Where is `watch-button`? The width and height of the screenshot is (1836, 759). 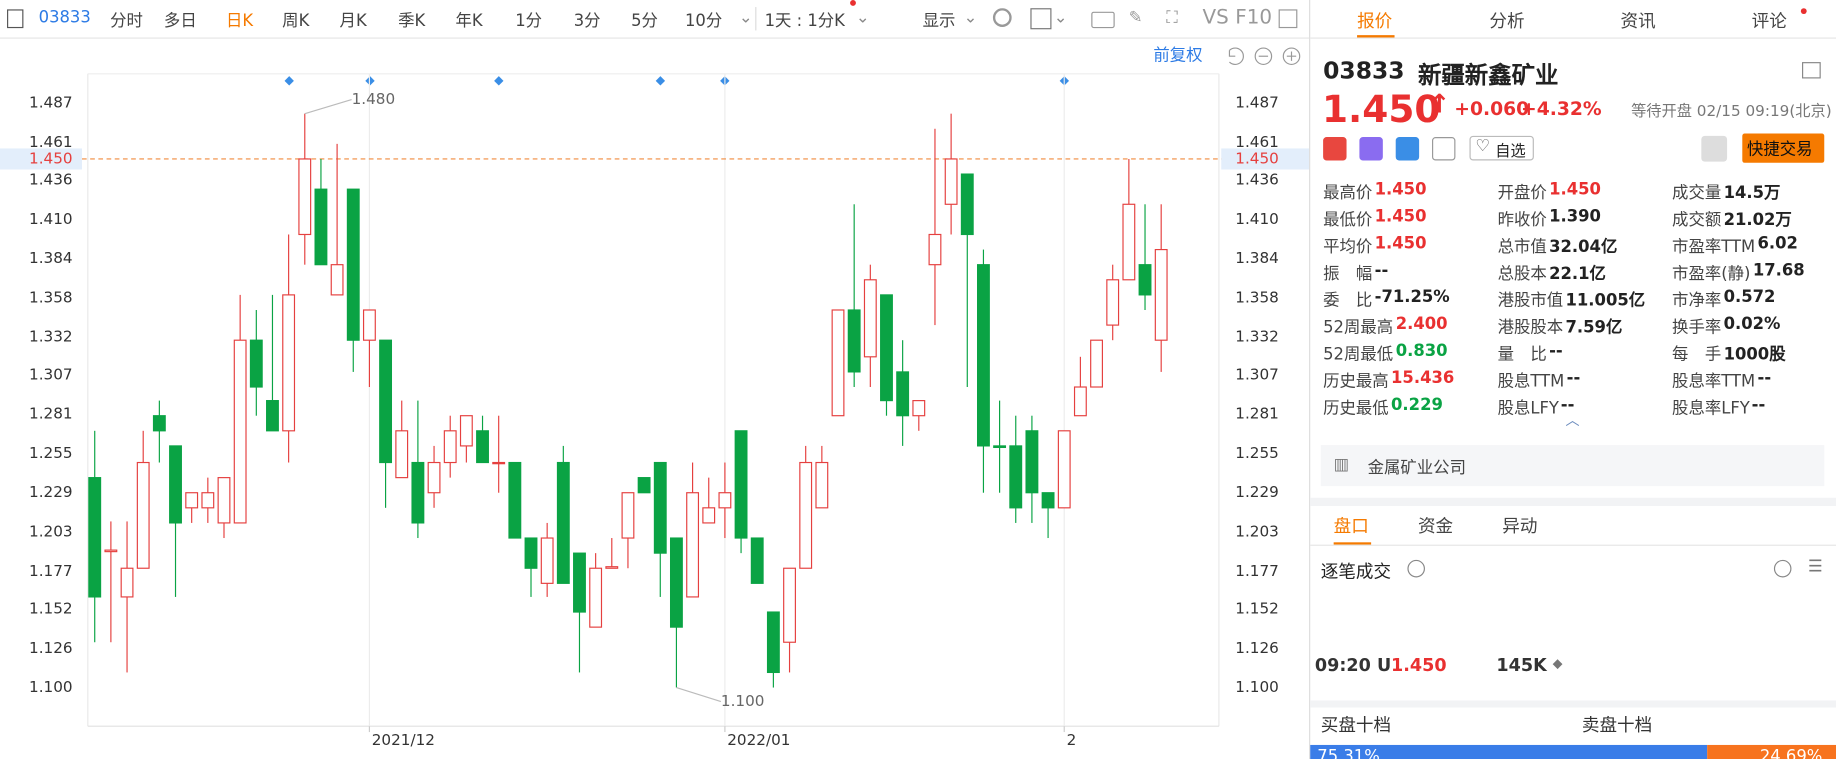 watch-button is located at coordinates (1501, 148).